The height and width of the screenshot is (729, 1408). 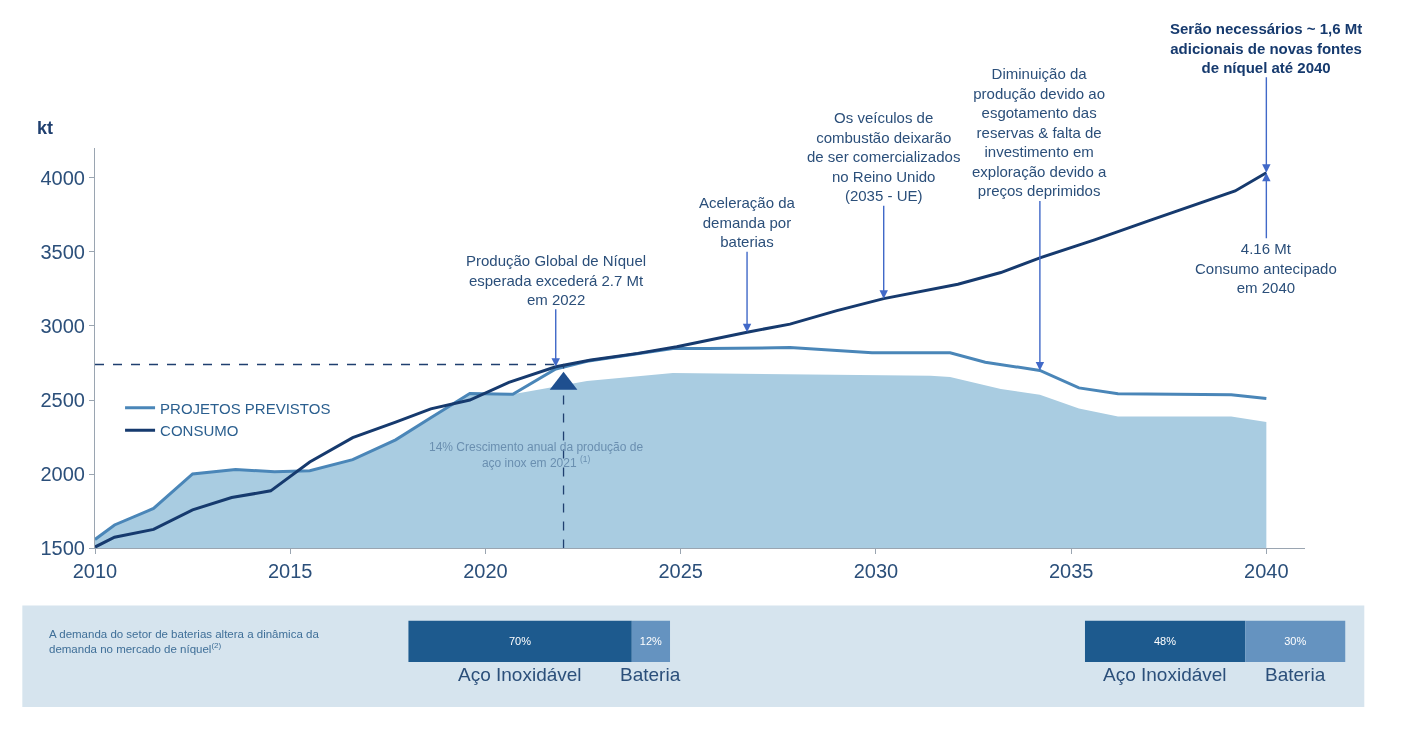 What do you see at coordinates (62, 325) in the screenshot?
I see `y-tick-label: 3000` at bounding box center [62, 325].